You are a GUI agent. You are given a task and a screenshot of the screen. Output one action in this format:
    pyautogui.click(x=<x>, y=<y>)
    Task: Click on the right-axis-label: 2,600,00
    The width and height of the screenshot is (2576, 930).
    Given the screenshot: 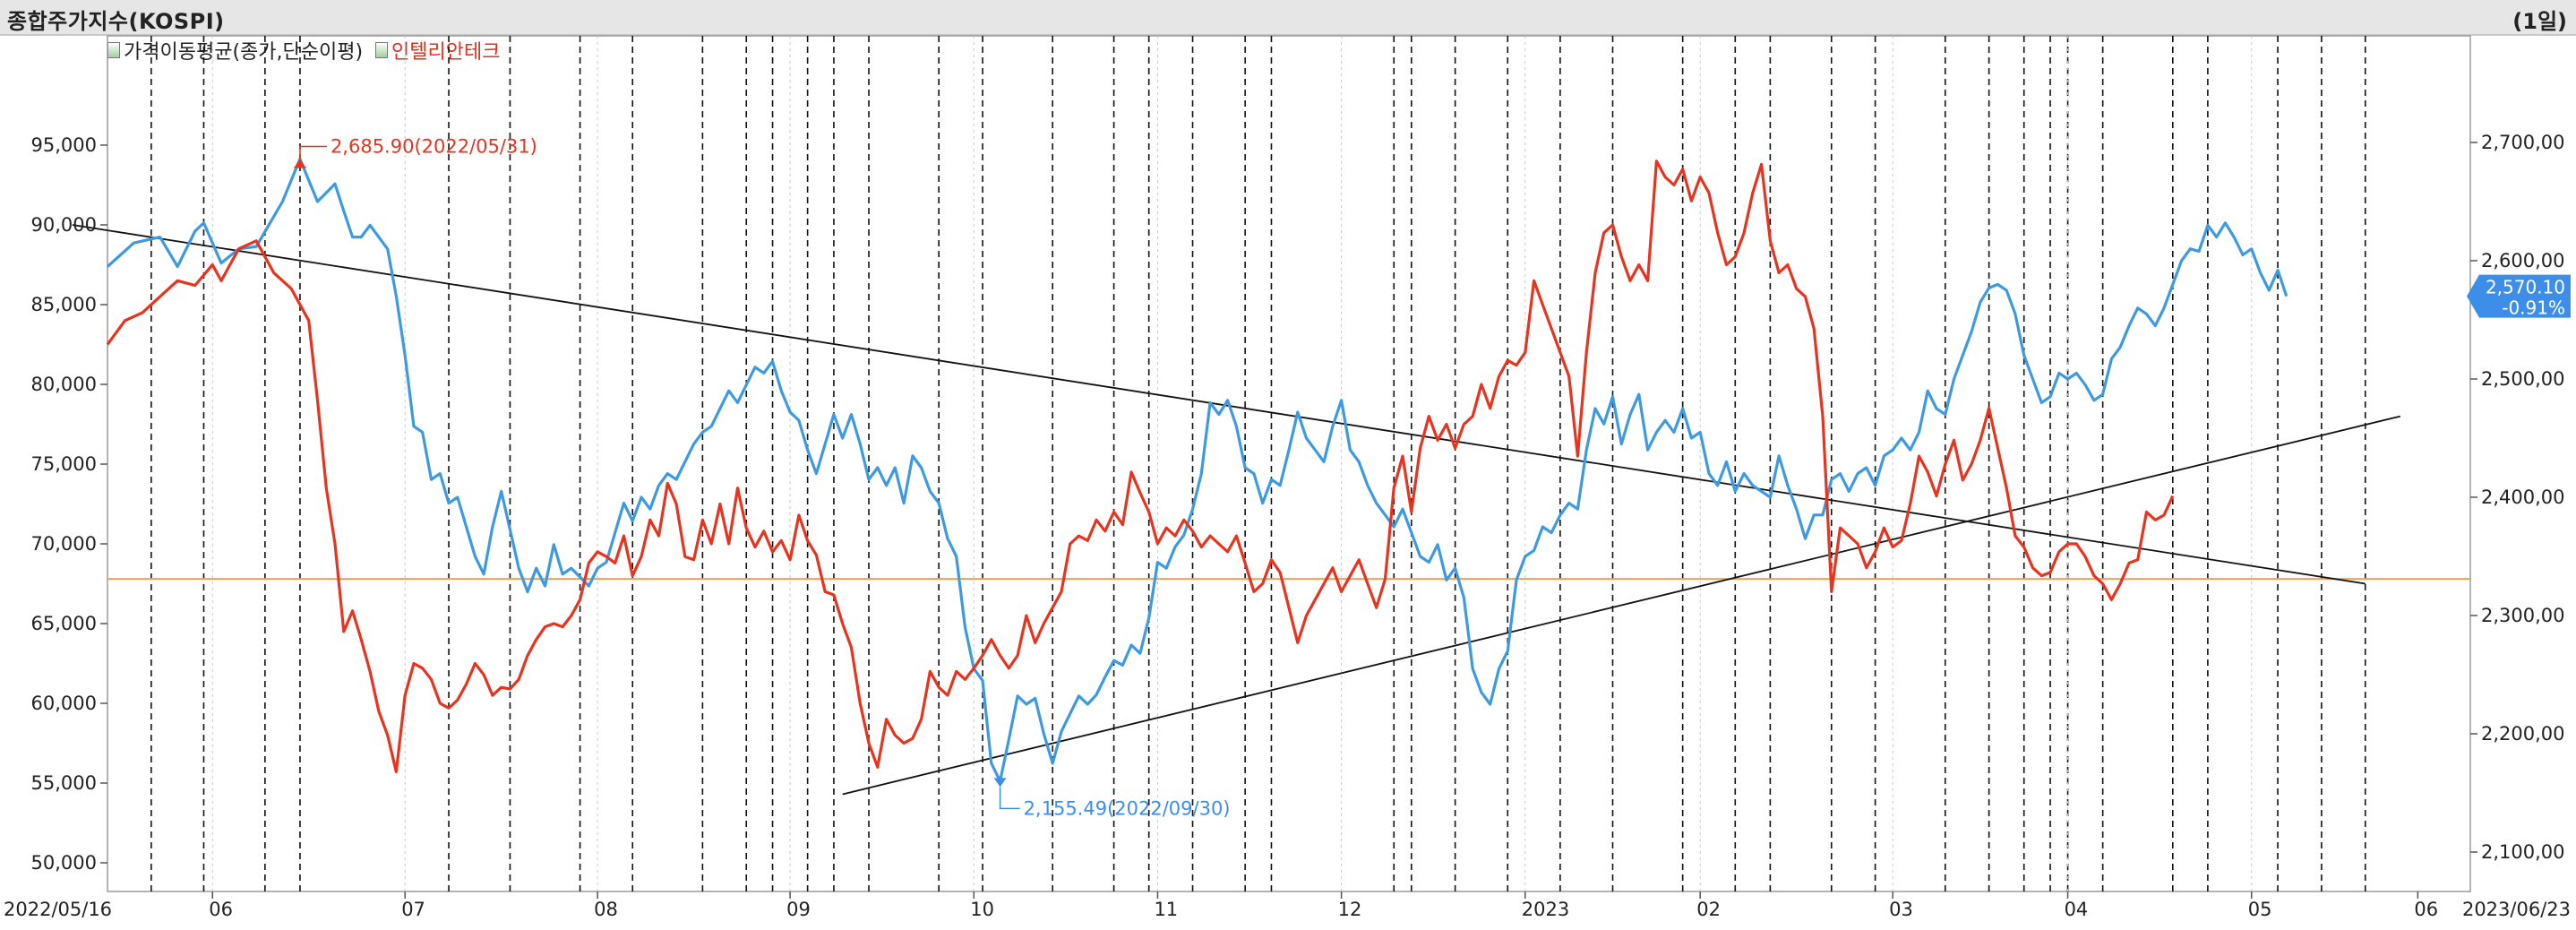 What is the action you would take?
    pyautogui.click(x=2523, y=260)
    